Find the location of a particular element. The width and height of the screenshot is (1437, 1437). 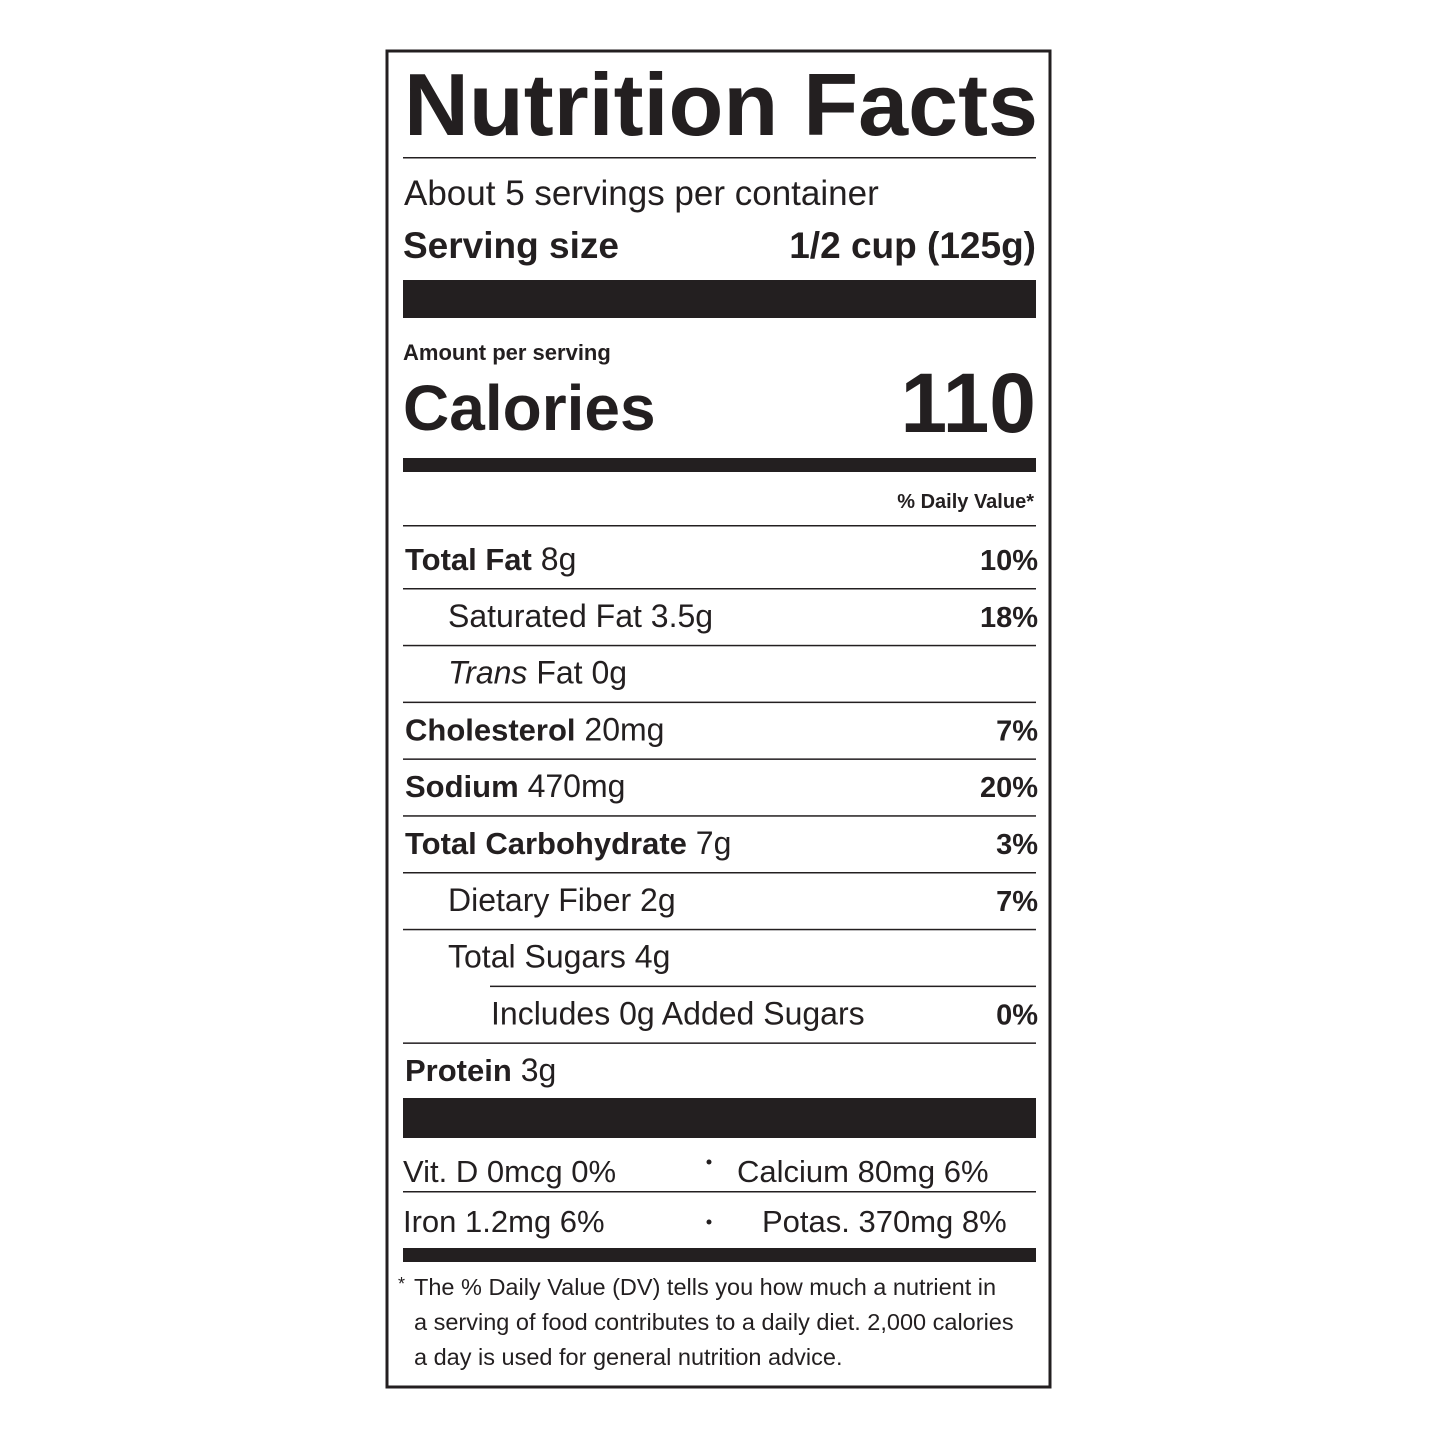

nutrient-name: Protein is located at coordinates (458, 1070).